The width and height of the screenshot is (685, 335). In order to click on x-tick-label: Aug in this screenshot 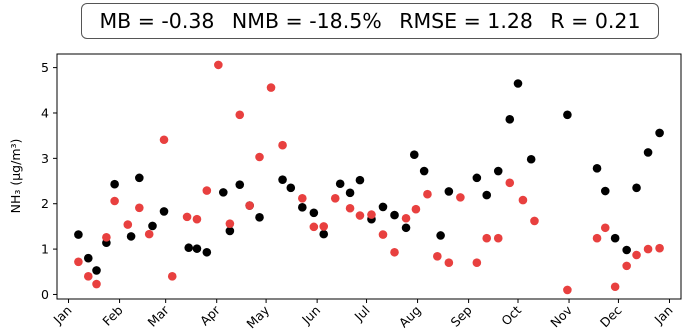, I will do `click(410, 317)`.